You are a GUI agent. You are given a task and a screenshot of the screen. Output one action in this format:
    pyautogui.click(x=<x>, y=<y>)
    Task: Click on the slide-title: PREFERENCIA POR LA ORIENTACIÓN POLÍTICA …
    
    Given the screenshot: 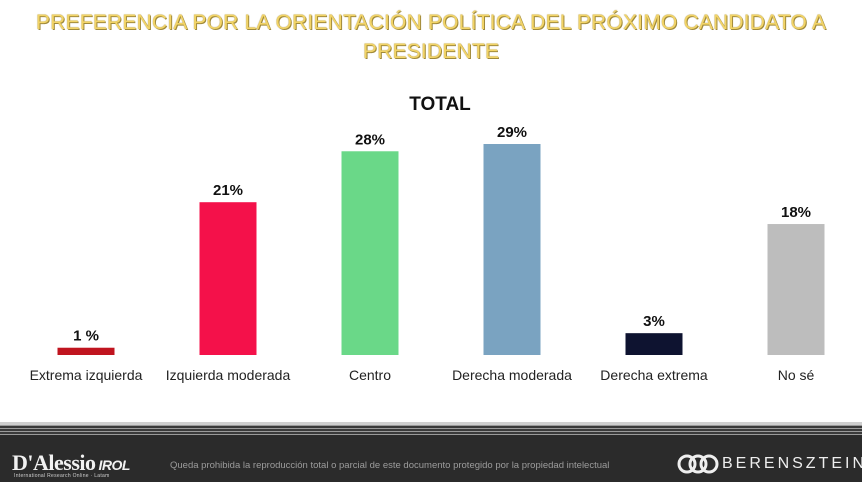 What is the action you would take?
    pyautogui.click(x=431, y=37)
    